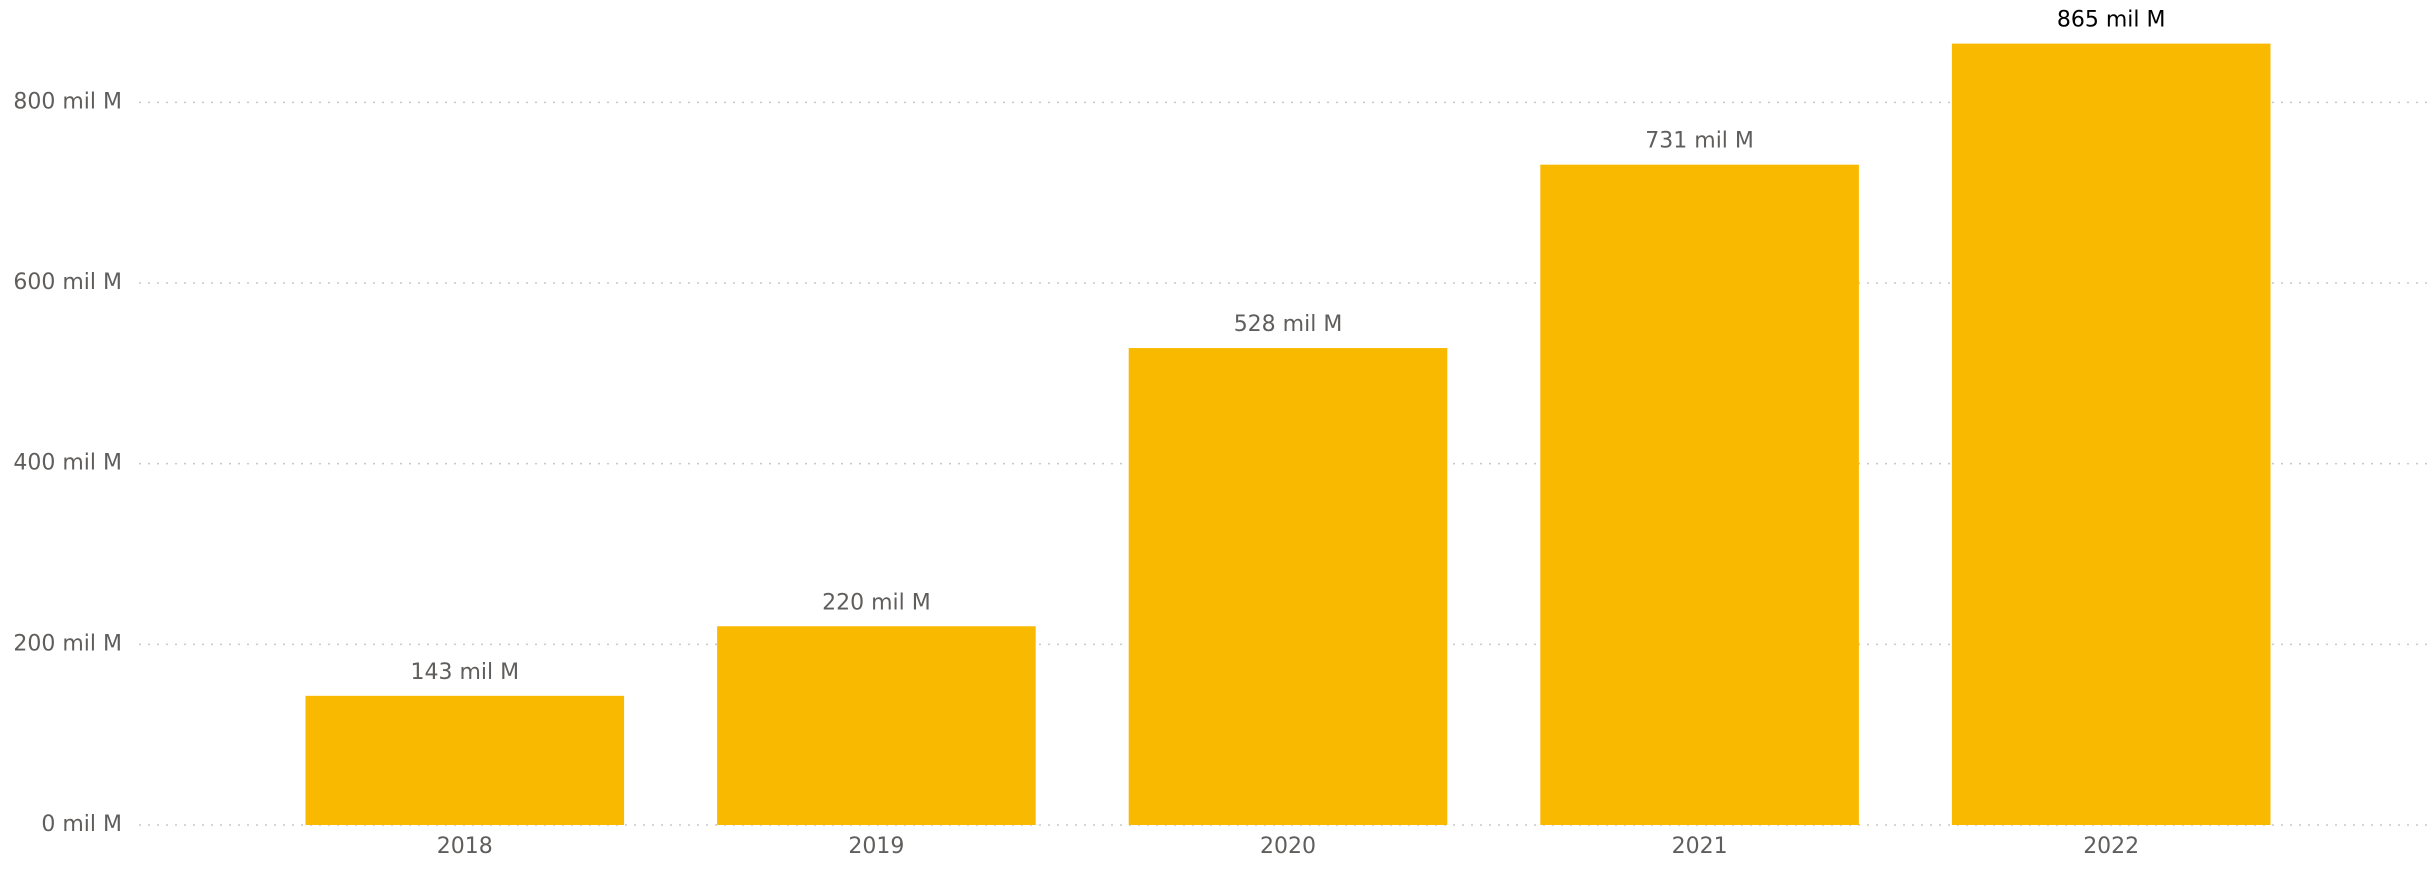 The width and height of the screenshot is (2429, 877). Describe the element at coordinates (2111, 20) in the screenshot. I see `data-label: 865 mil M` at that location.